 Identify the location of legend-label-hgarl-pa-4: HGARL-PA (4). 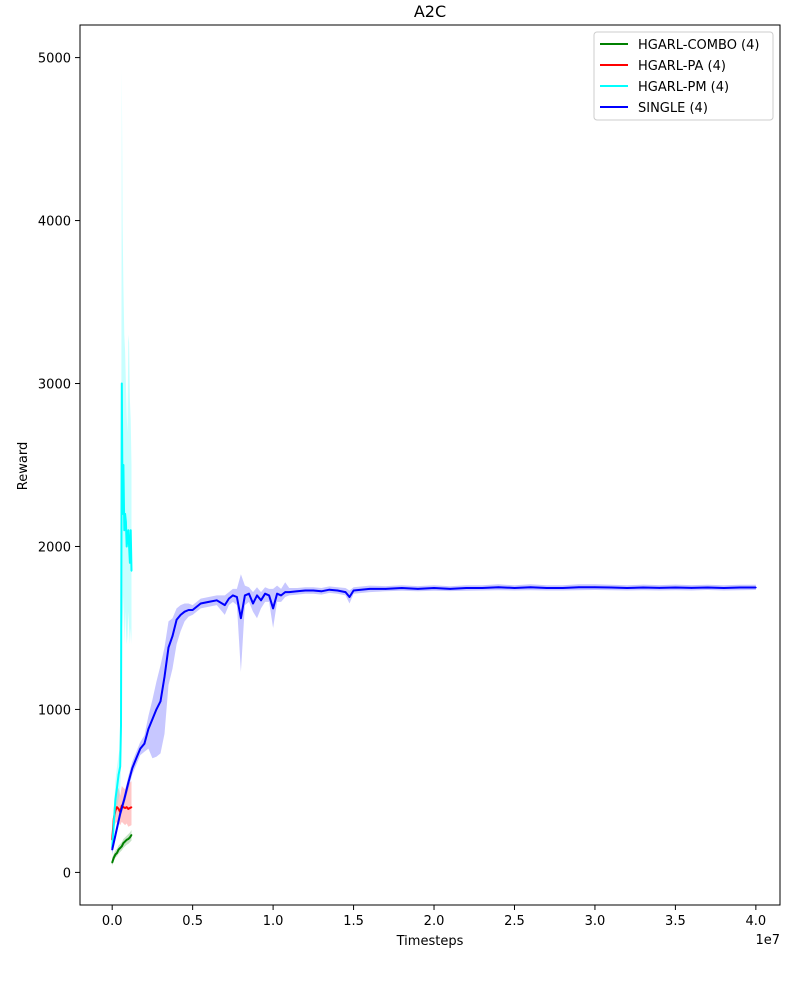
(682, 66).